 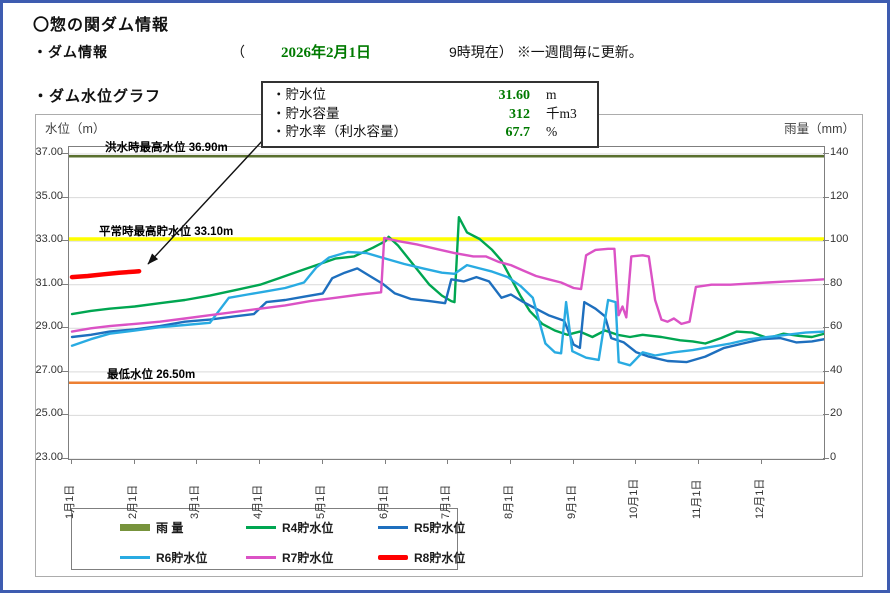 I want to click on left-axis-title: 水位（m）, so click(x=75, y=129).